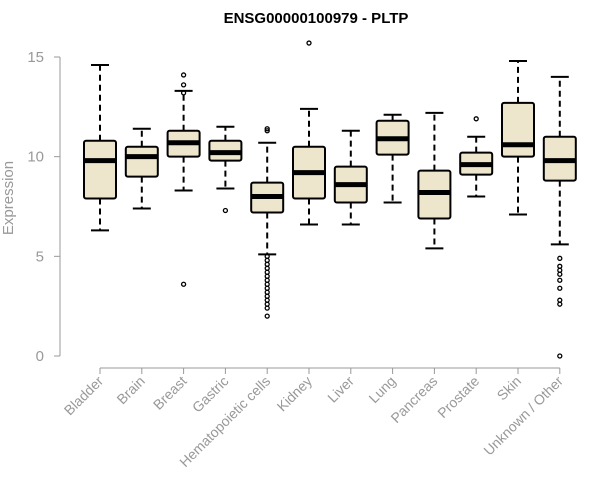 The width and height of the screenshot is (600, 500). Describe the element at coordinates (44, 207) in the screenshot. I see `y-axis: 0 5 10 15` at that location.